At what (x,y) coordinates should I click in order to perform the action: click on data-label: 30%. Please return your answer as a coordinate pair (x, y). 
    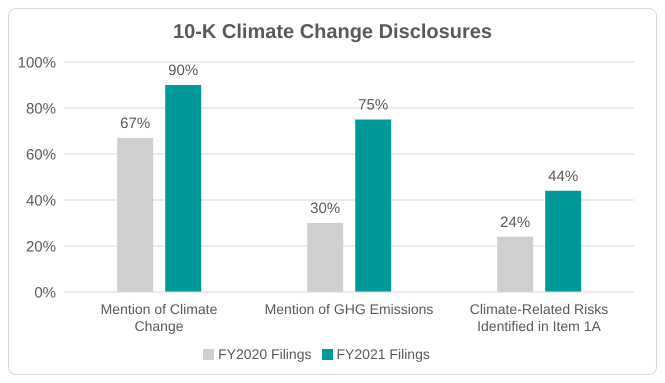
    Looking at the image, I should click on (325, 208).